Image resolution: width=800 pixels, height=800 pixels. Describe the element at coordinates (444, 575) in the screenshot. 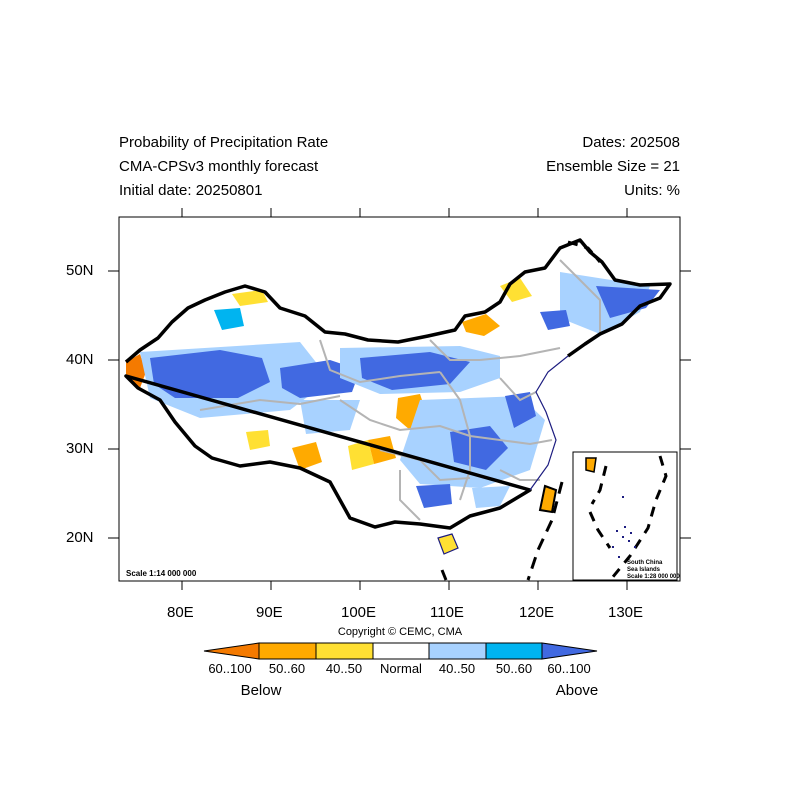

I see `maritime-boundary-west` at that location.